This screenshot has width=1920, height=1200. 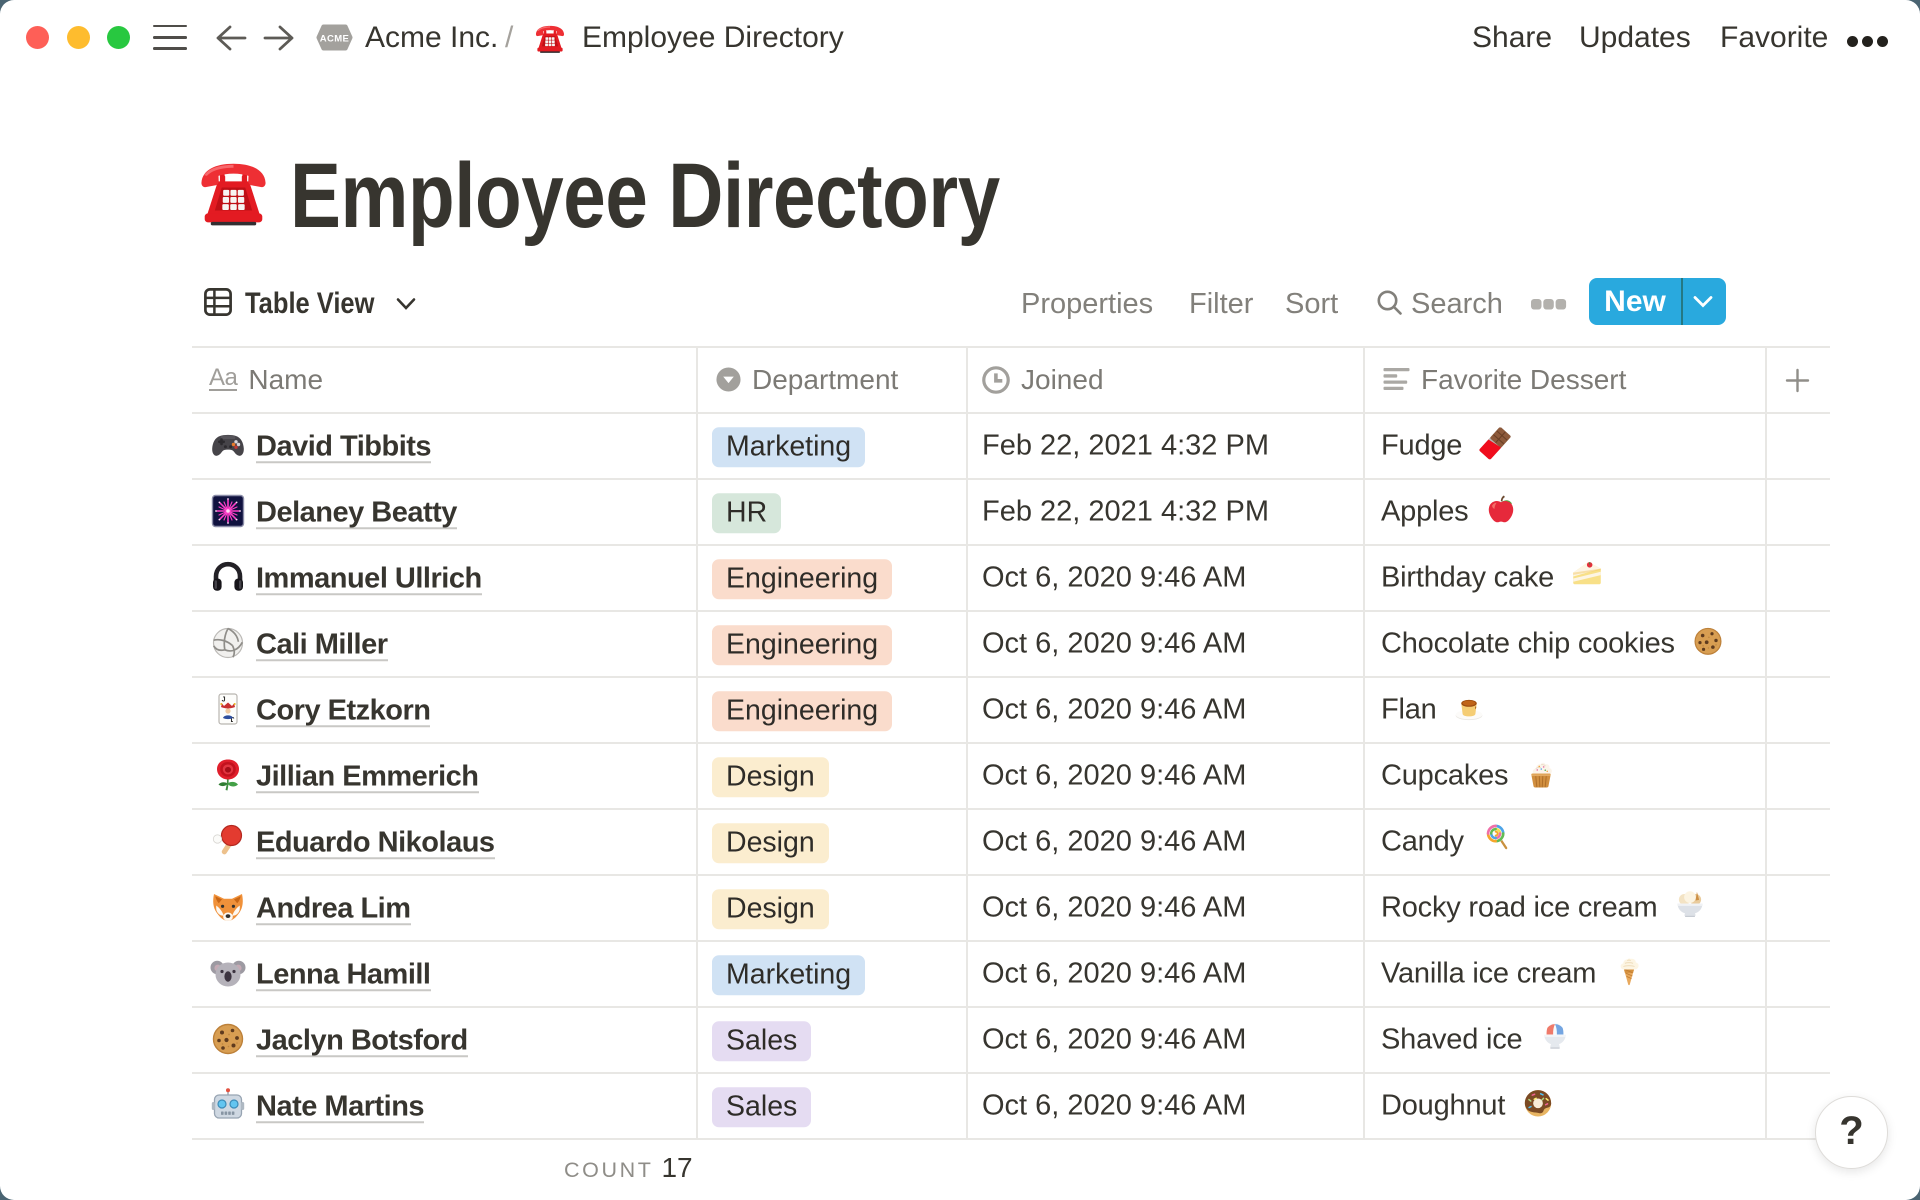 I want to click on svg-text: ACME, so click(x=335, y=39).